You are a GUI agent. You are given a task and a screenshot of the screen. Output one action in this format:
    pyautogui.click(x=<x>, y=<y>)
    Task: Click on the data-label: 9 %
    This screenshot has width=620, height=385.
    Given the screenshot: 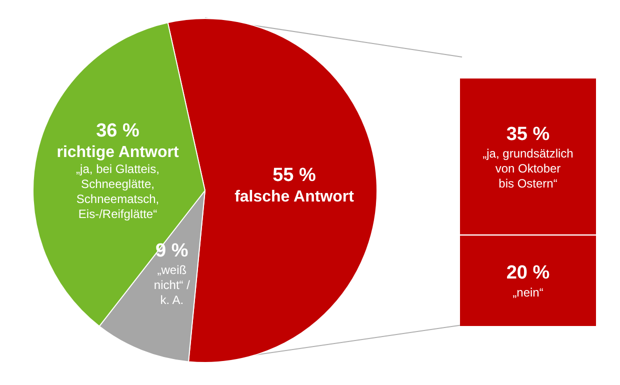 What is the action you would take?
    pyautogui.click(x=172, y=251)
    